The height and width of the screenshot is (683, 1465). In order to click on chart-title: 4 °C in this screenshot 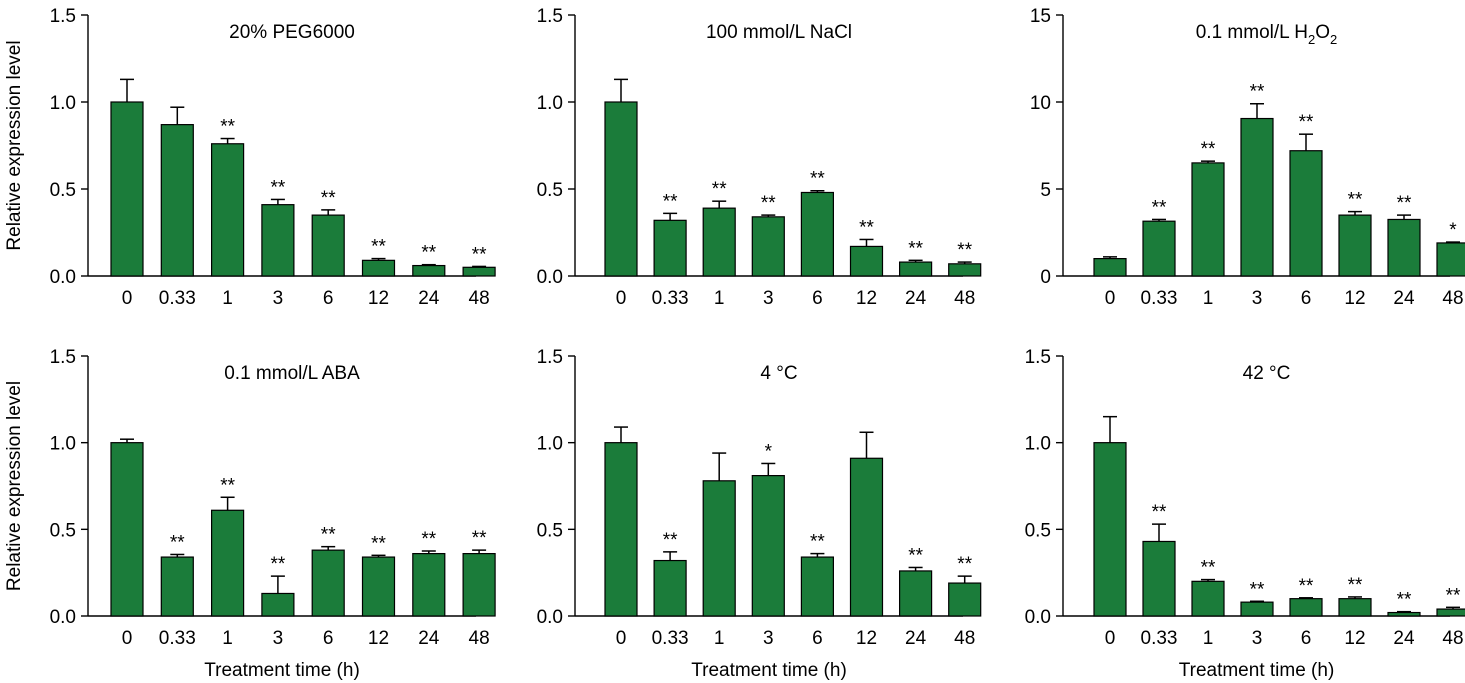, I will do `click(778, 373)`.